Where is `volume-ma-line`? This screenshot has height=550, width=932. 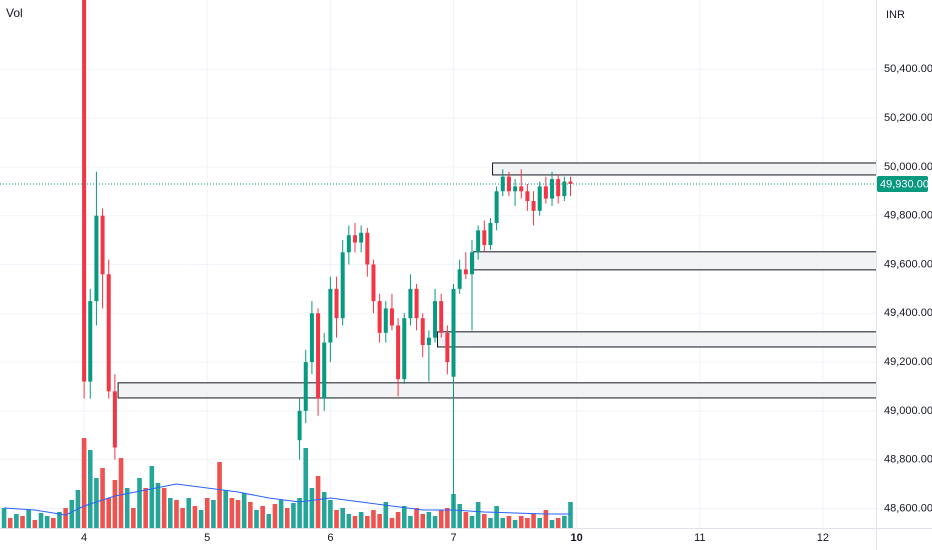
volume-ma-line is located at coordinates (287, 499).